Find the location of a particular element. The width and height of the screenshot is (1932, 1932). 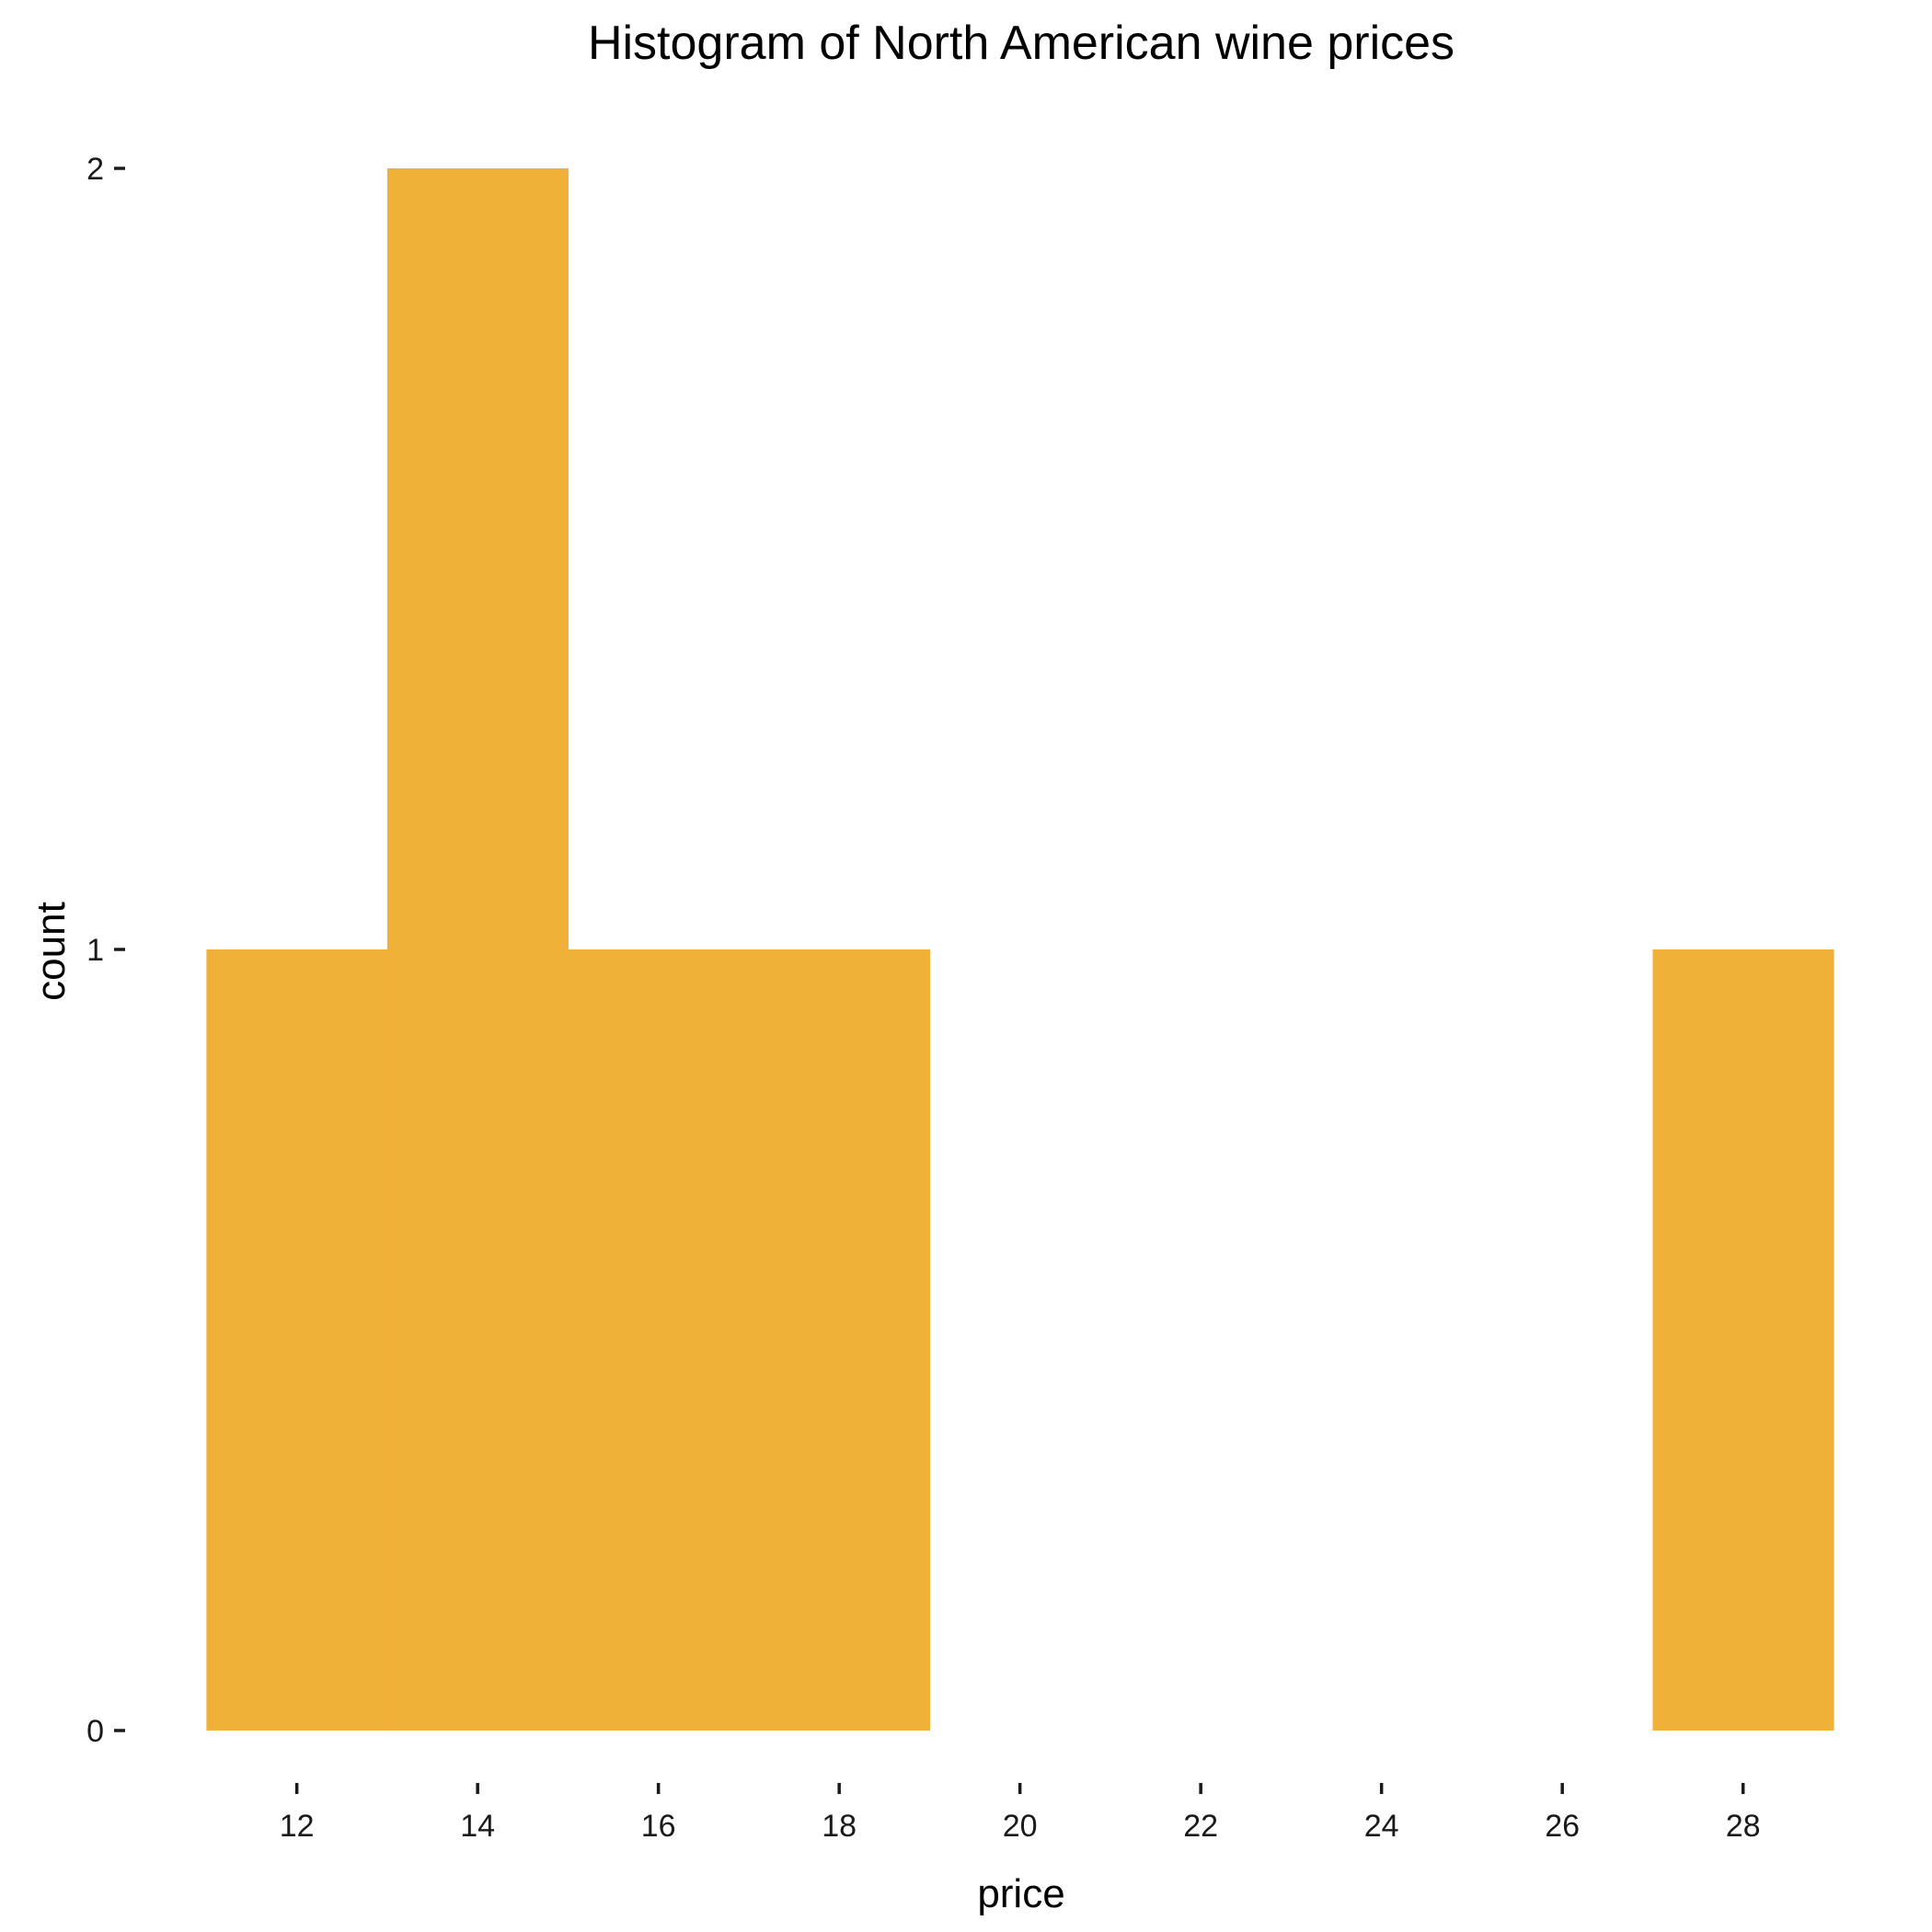

x-tick-label: 26 is located at coordinates (1562, 1826).